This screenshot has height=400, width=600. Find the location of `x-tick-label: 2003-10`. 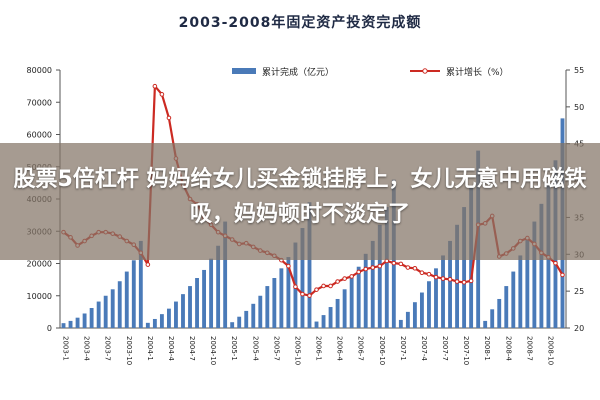

x-tick-label: 2003-10 is located at coordinates (129, 350).